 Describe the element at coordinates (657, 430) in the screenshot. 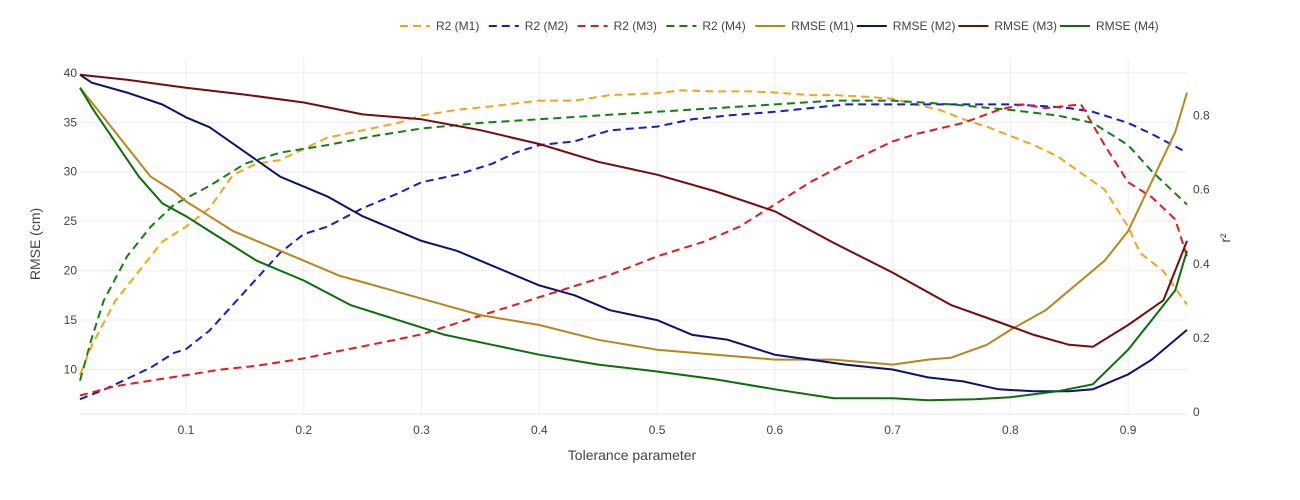

I see `x-tick-label: 0.5` at that location.